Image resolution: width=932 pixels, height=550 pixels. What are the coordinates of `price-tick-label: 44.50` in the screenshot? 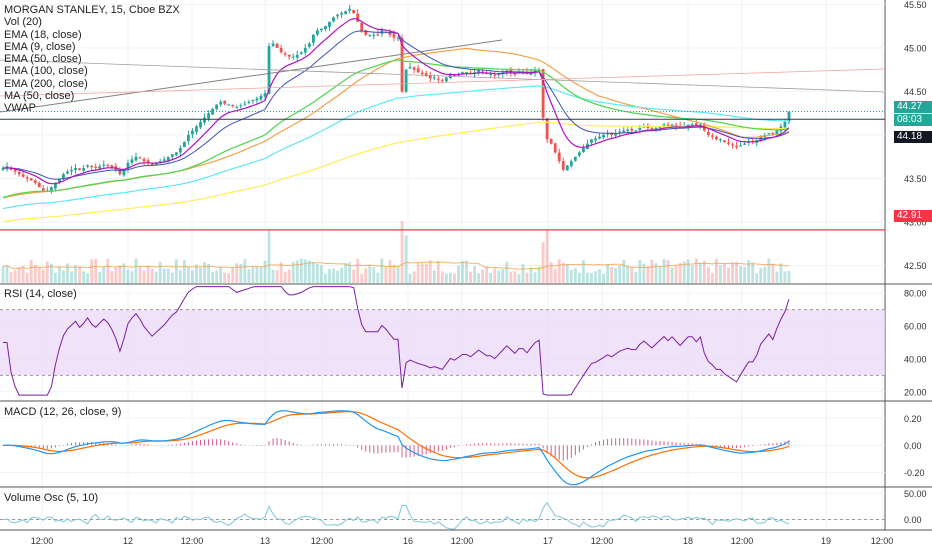 It's located at (915, 92).